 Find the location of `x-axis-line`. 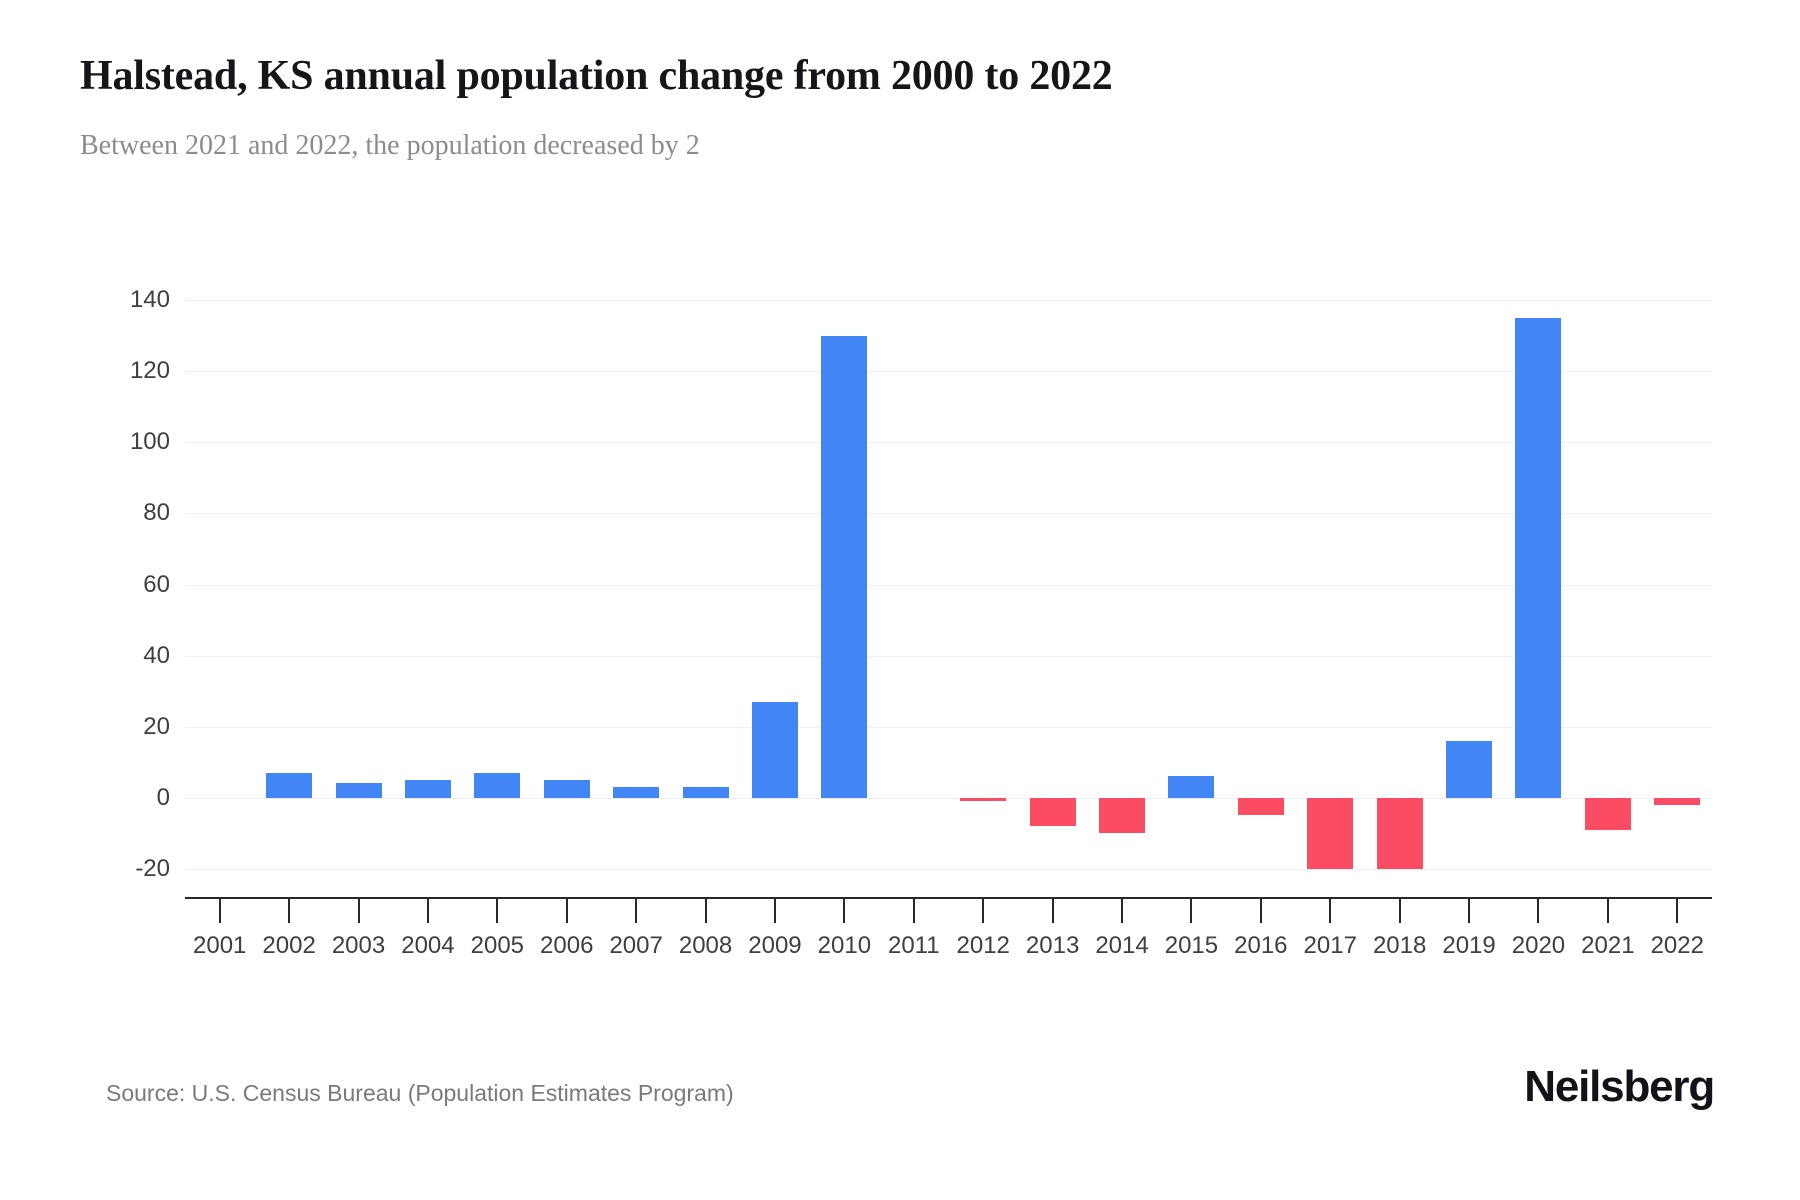

x-axis-line is located at coordinates (948, 898).